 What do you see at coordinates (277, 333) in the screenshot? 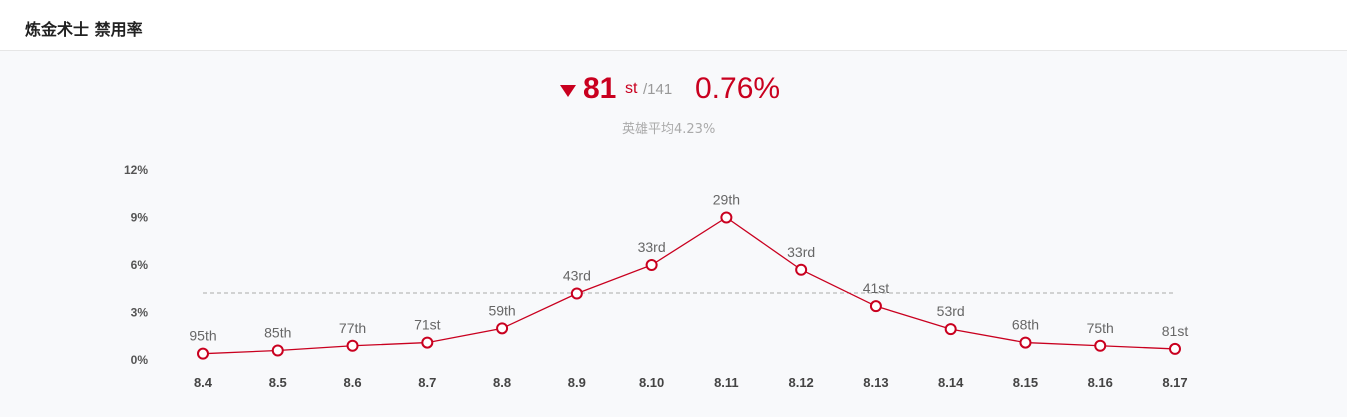
I see `point-rank-label: 85th` at bounding box center [277, 333].